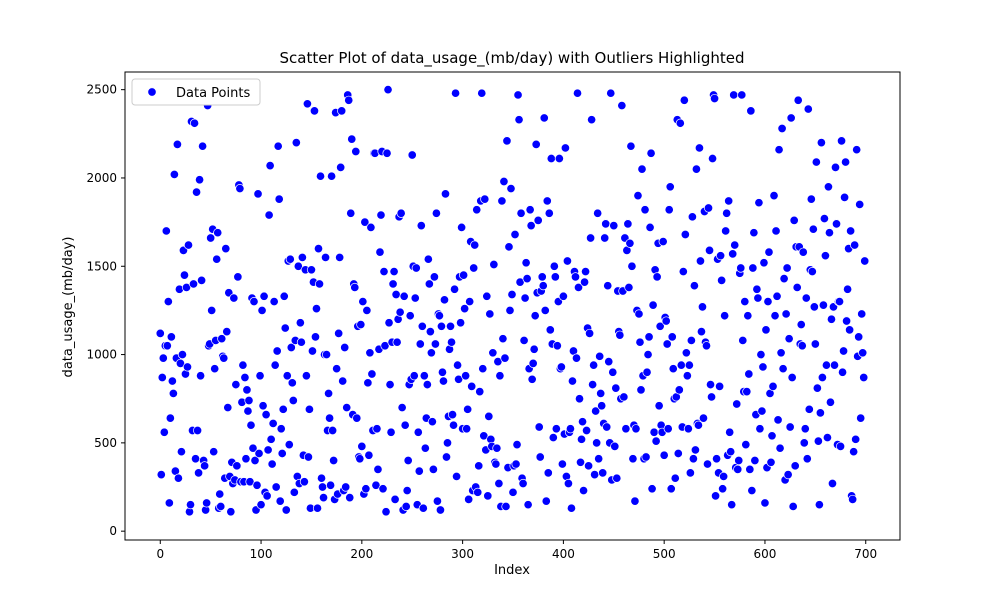 The height and width of the screenshot is (600, 1000). Describe the element at coordinates (113, 531) in the screenshot. I see `y-tick-label: 0` at that location.